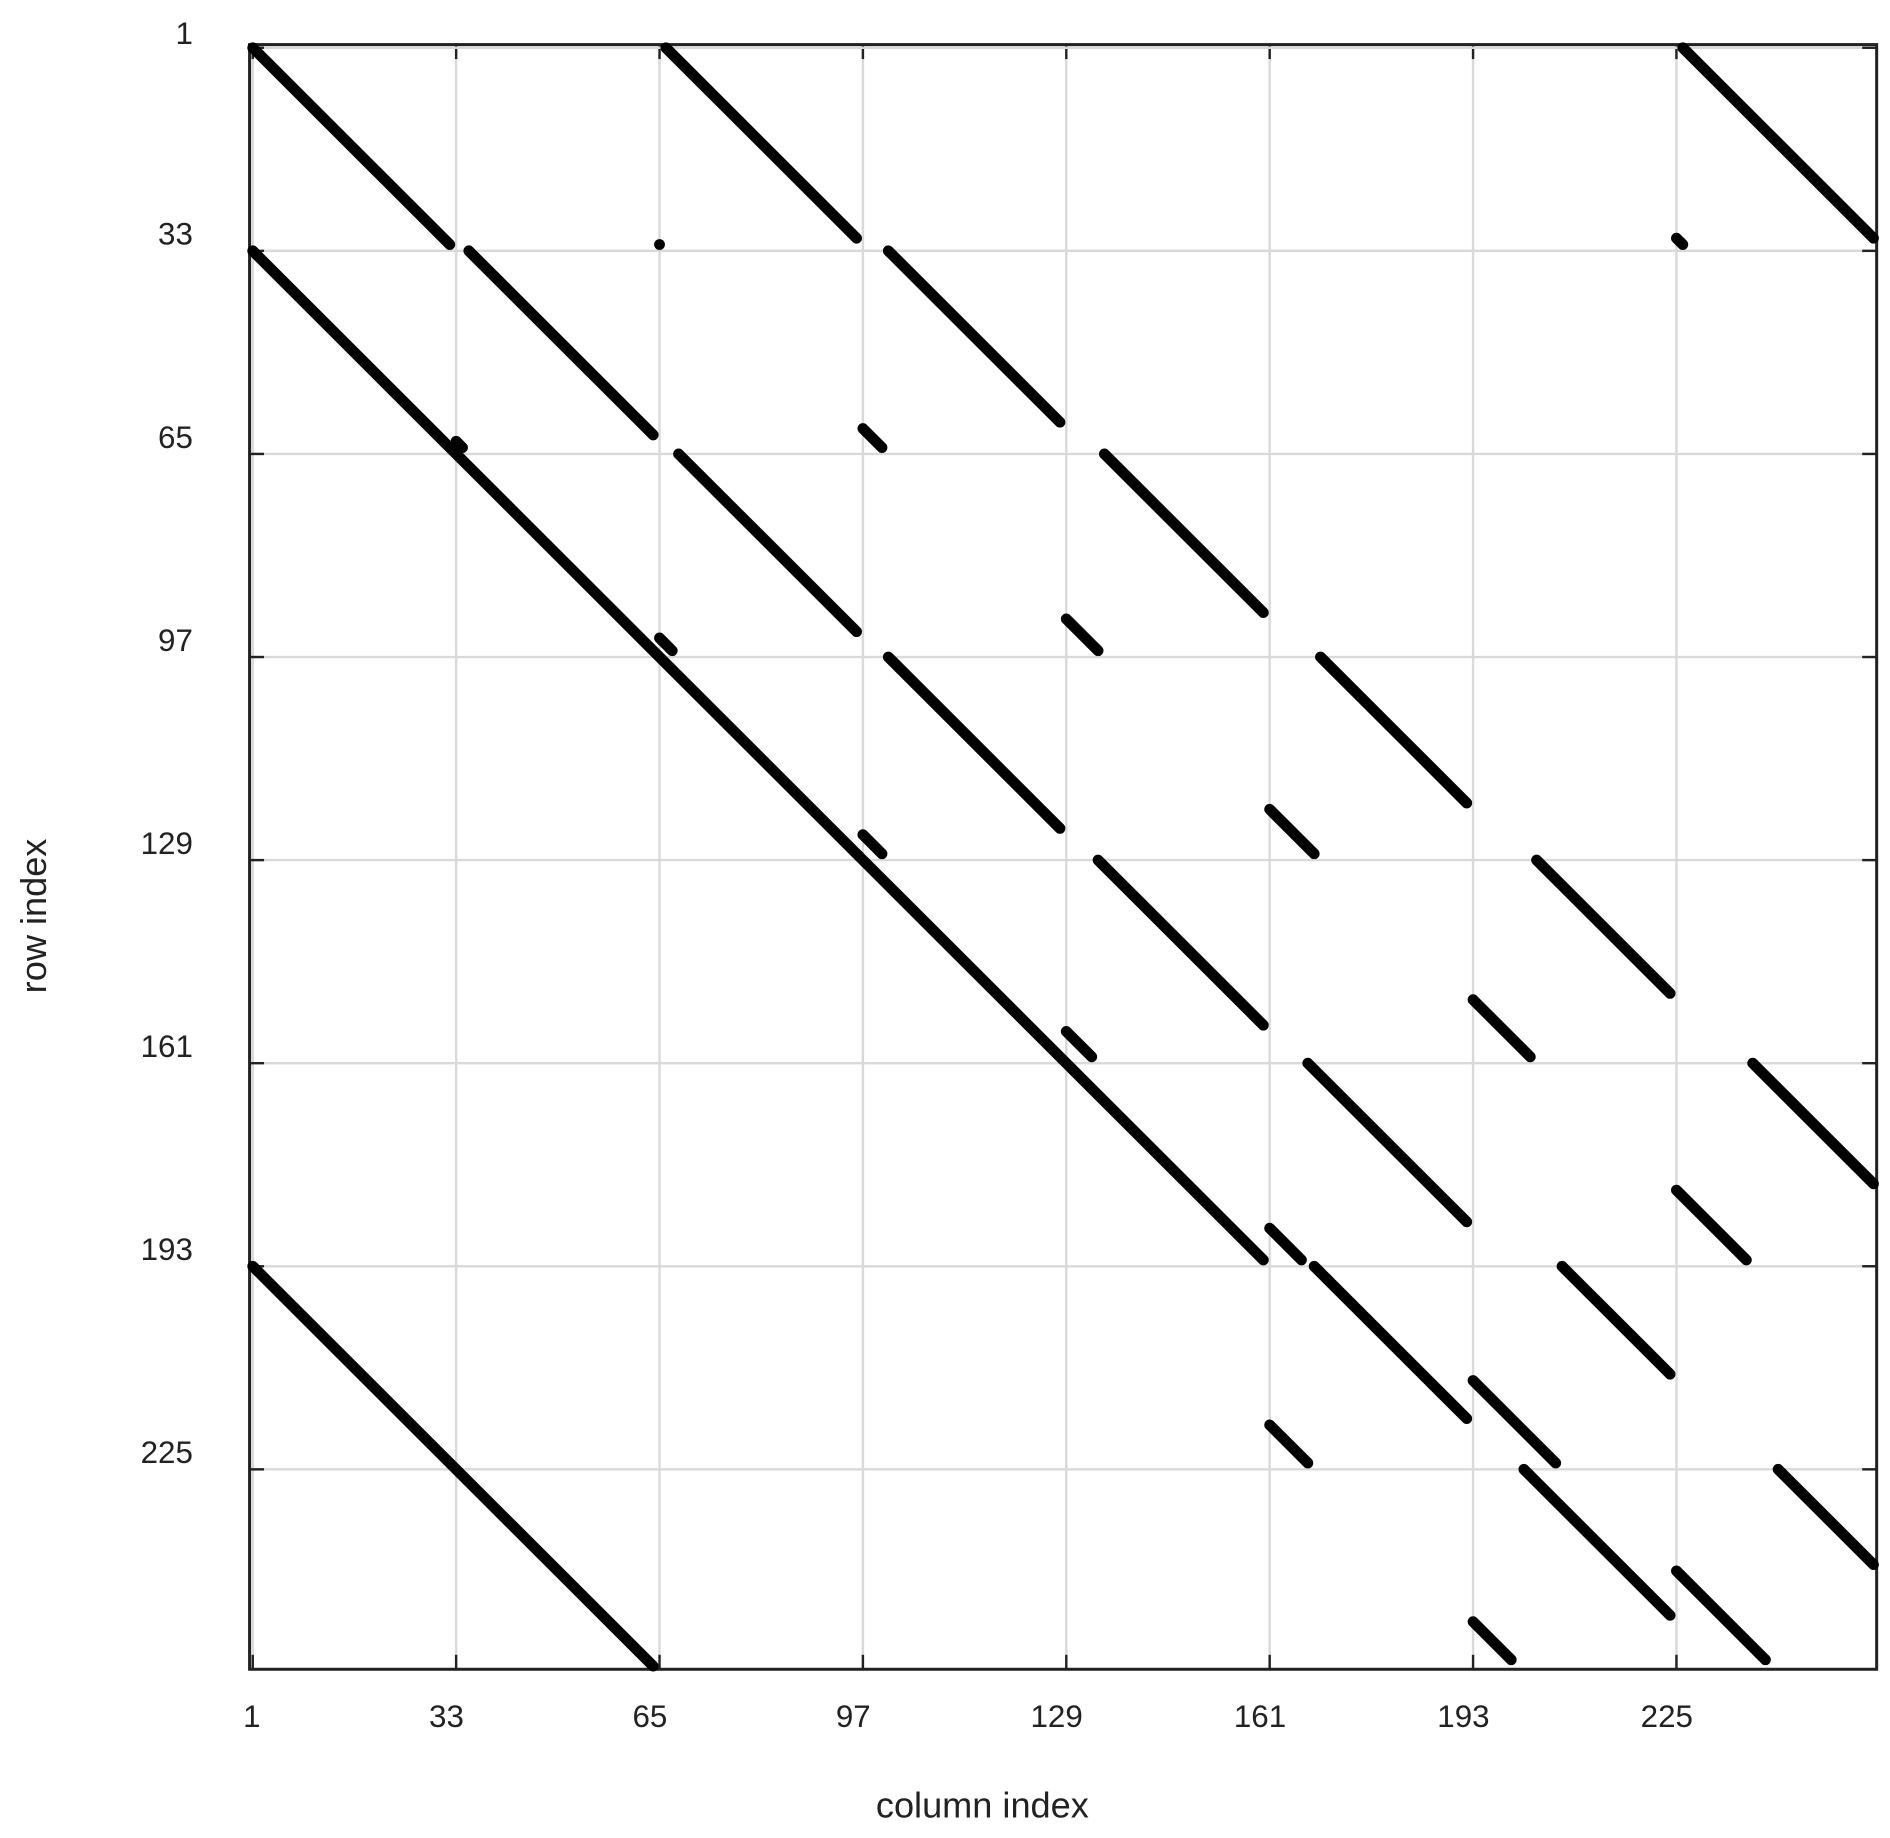 Image resolution: width=1890 pixels, height=1838 pixels. Describe the element at coordinates (175, 437) in the screenshot. I see `y-tick-label: 65` at that location.